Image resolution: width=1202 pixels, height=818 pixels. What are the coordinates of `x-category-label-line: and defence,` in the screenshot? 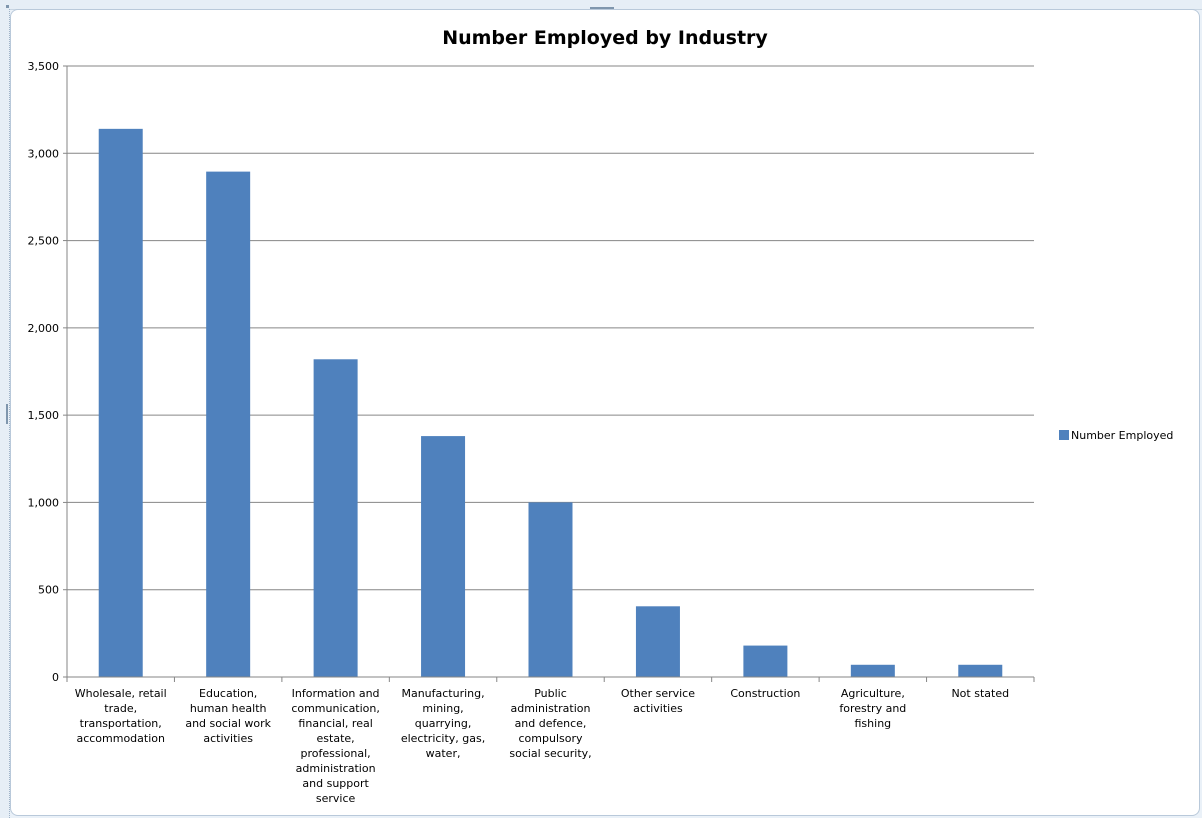 It's located at (551, 723).